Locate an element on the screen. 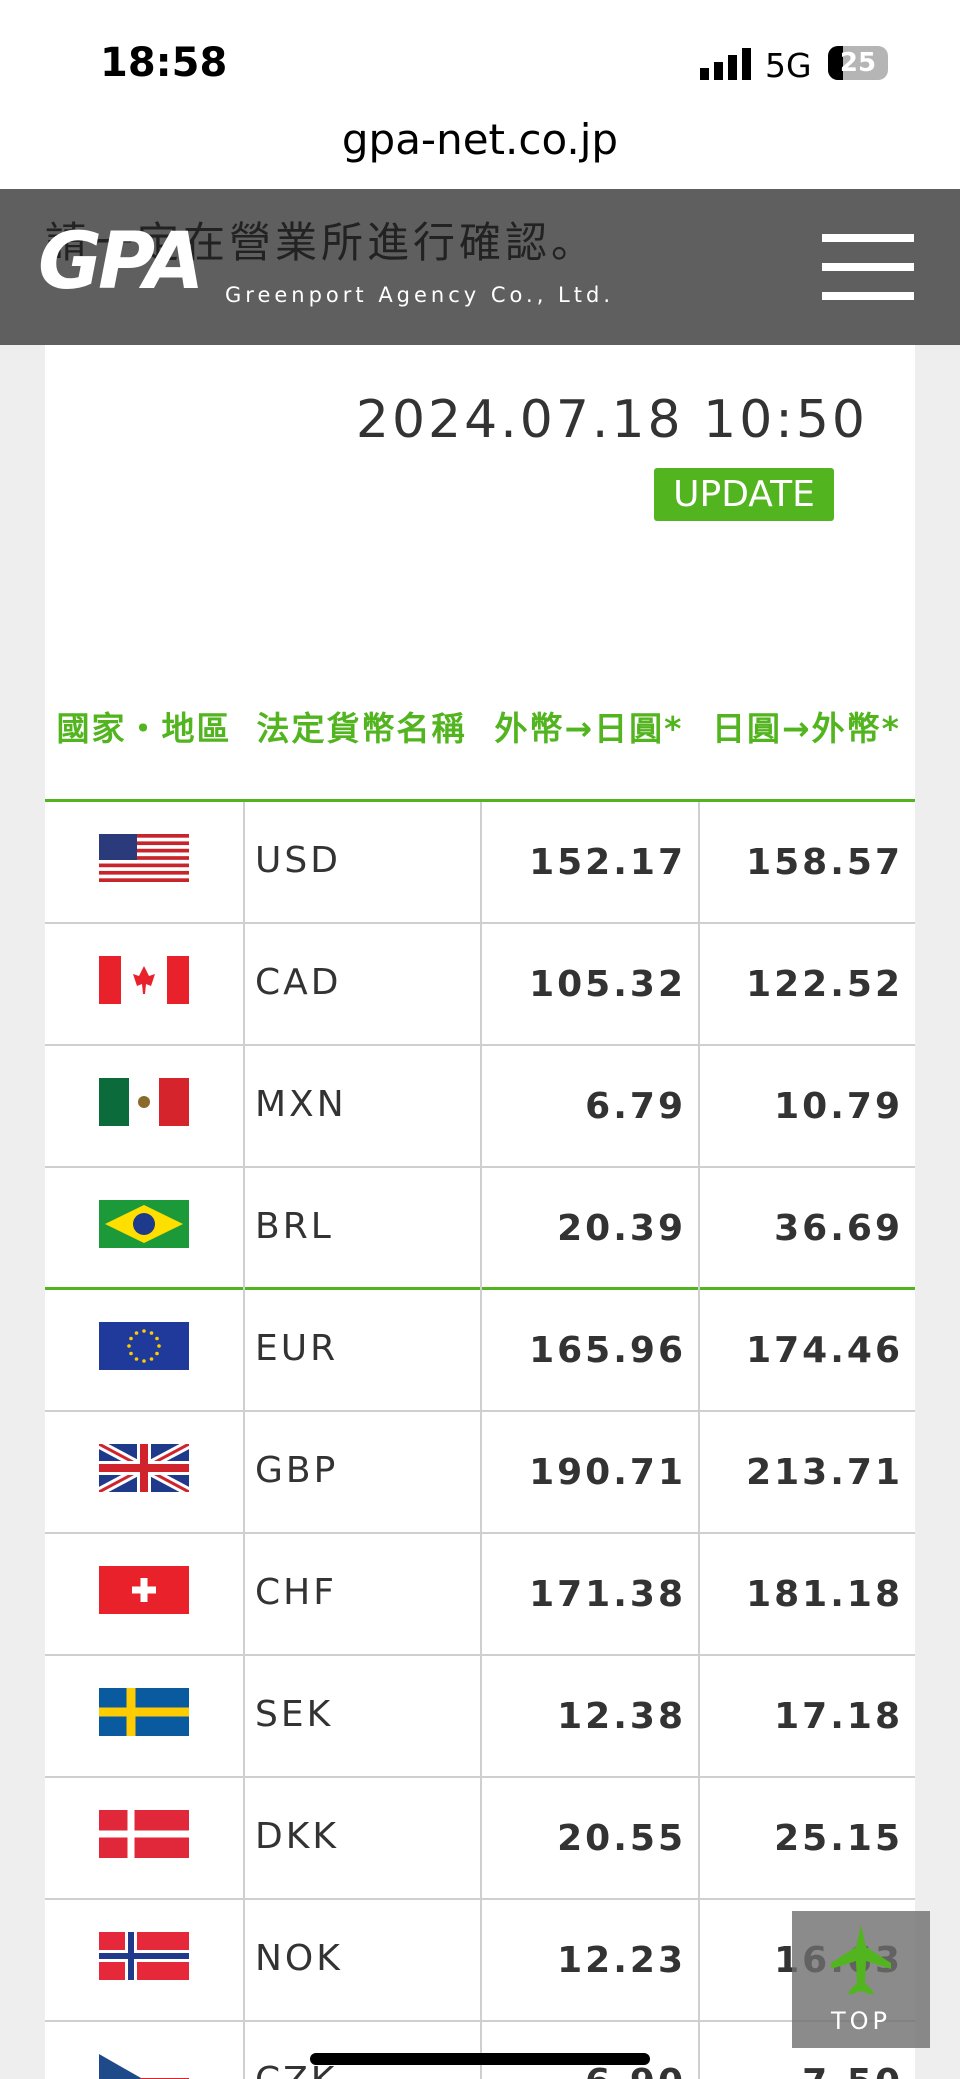  rate-value: 165.96 is located at coordinates (607, 1350).